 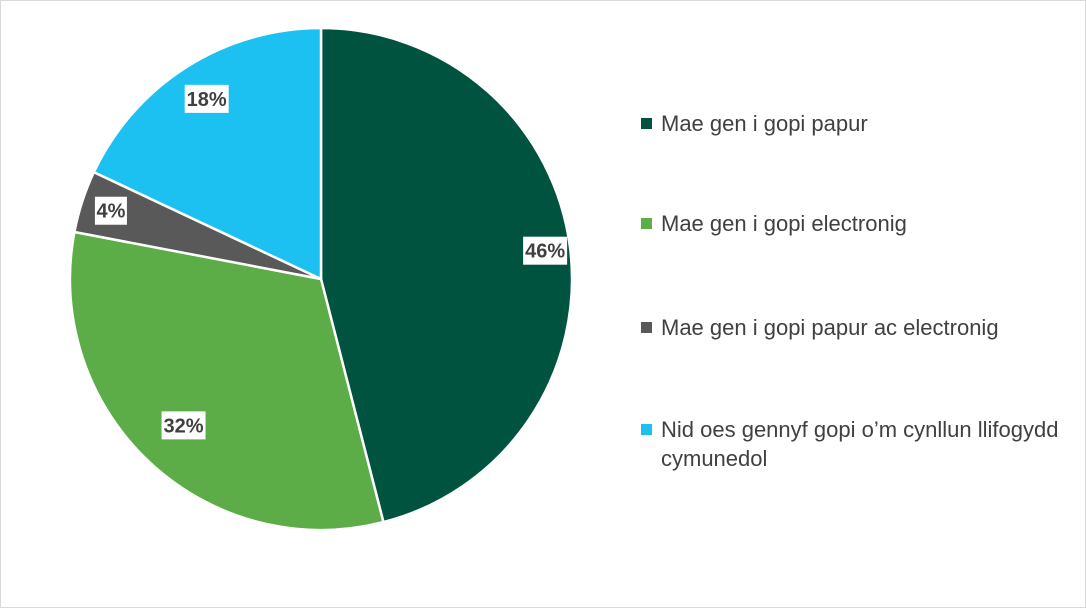 I want to click on legend-item-paper-and-electronic: Mae gen i gopi papur ac electronig, so click(x=851, y=327).